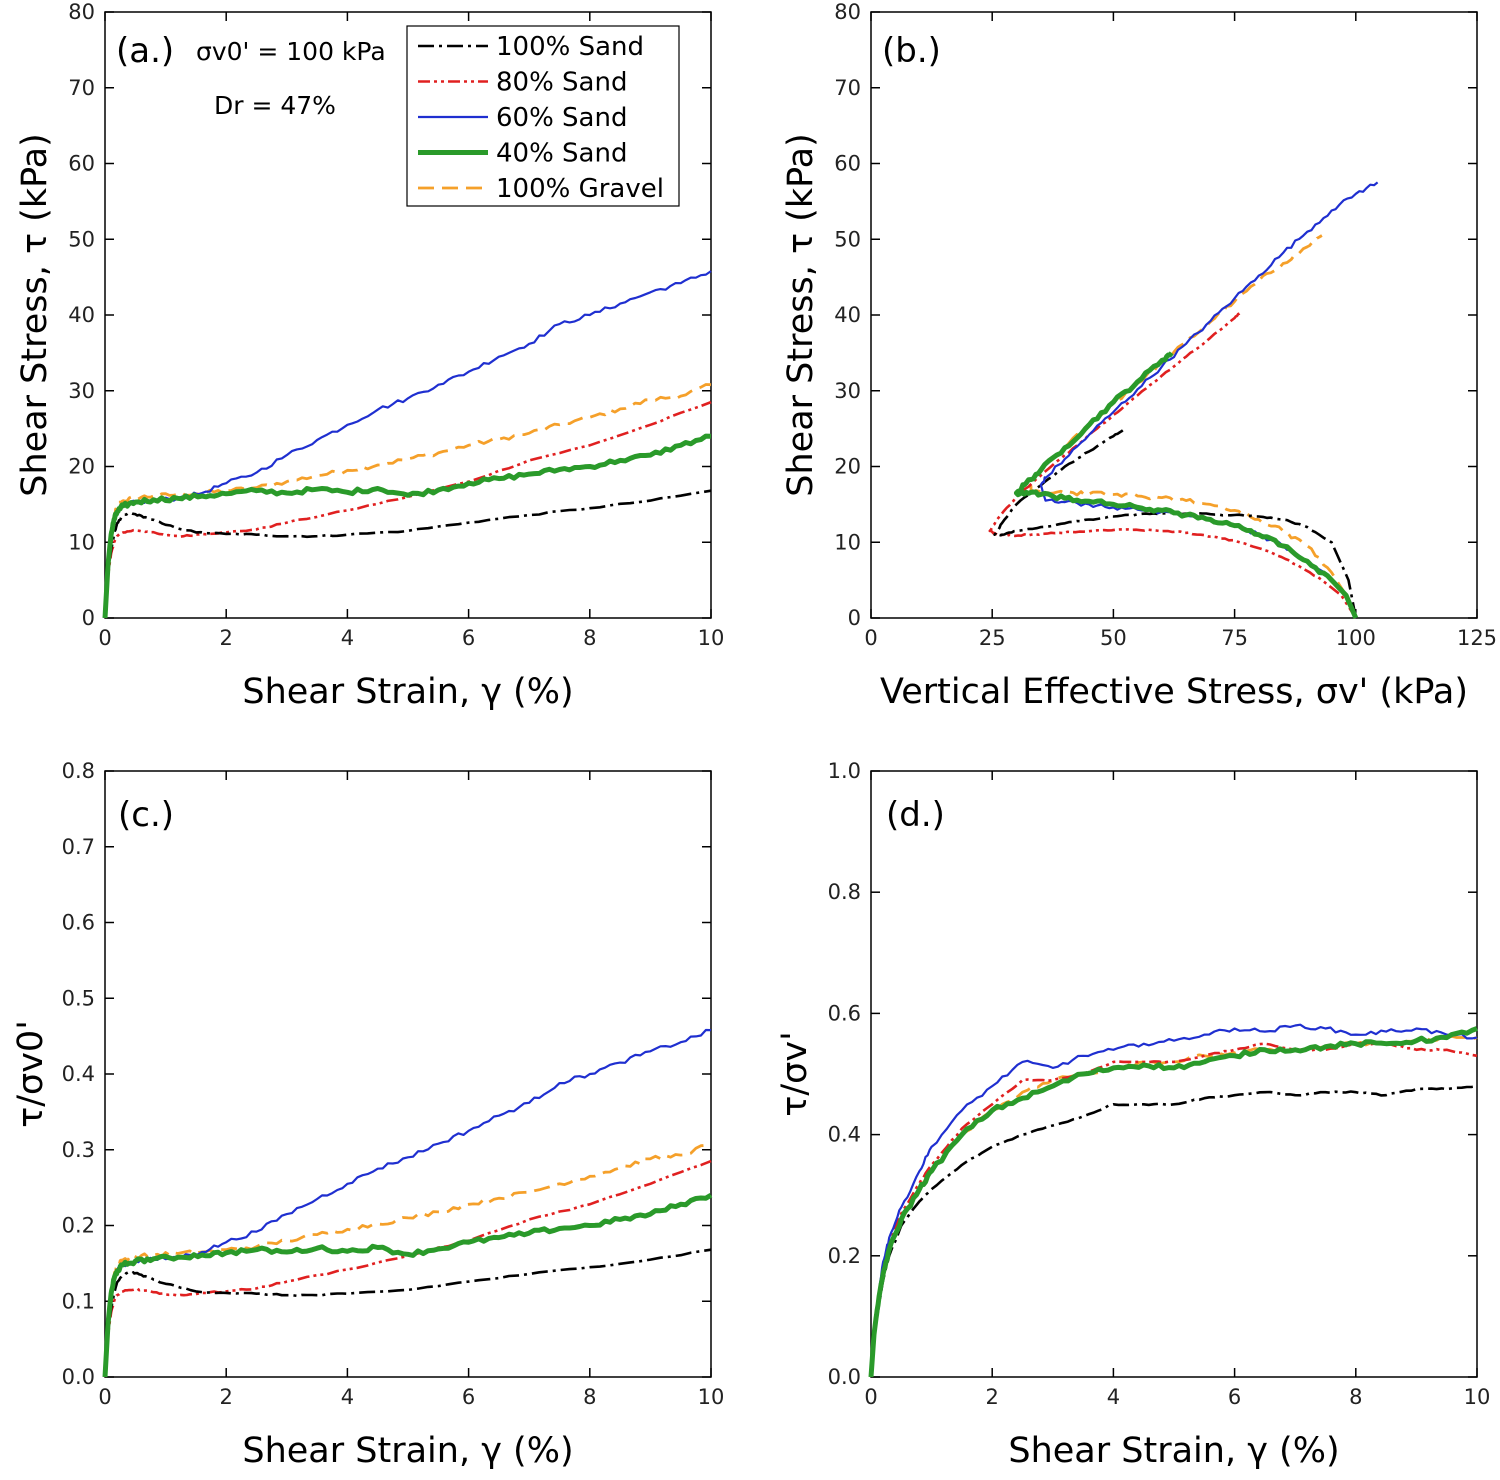 This screenshot has width=1500, height=1480. Describe the element at coordinates (145, 51) in the screenshot. I see `panel-label: (a.)` at that location.